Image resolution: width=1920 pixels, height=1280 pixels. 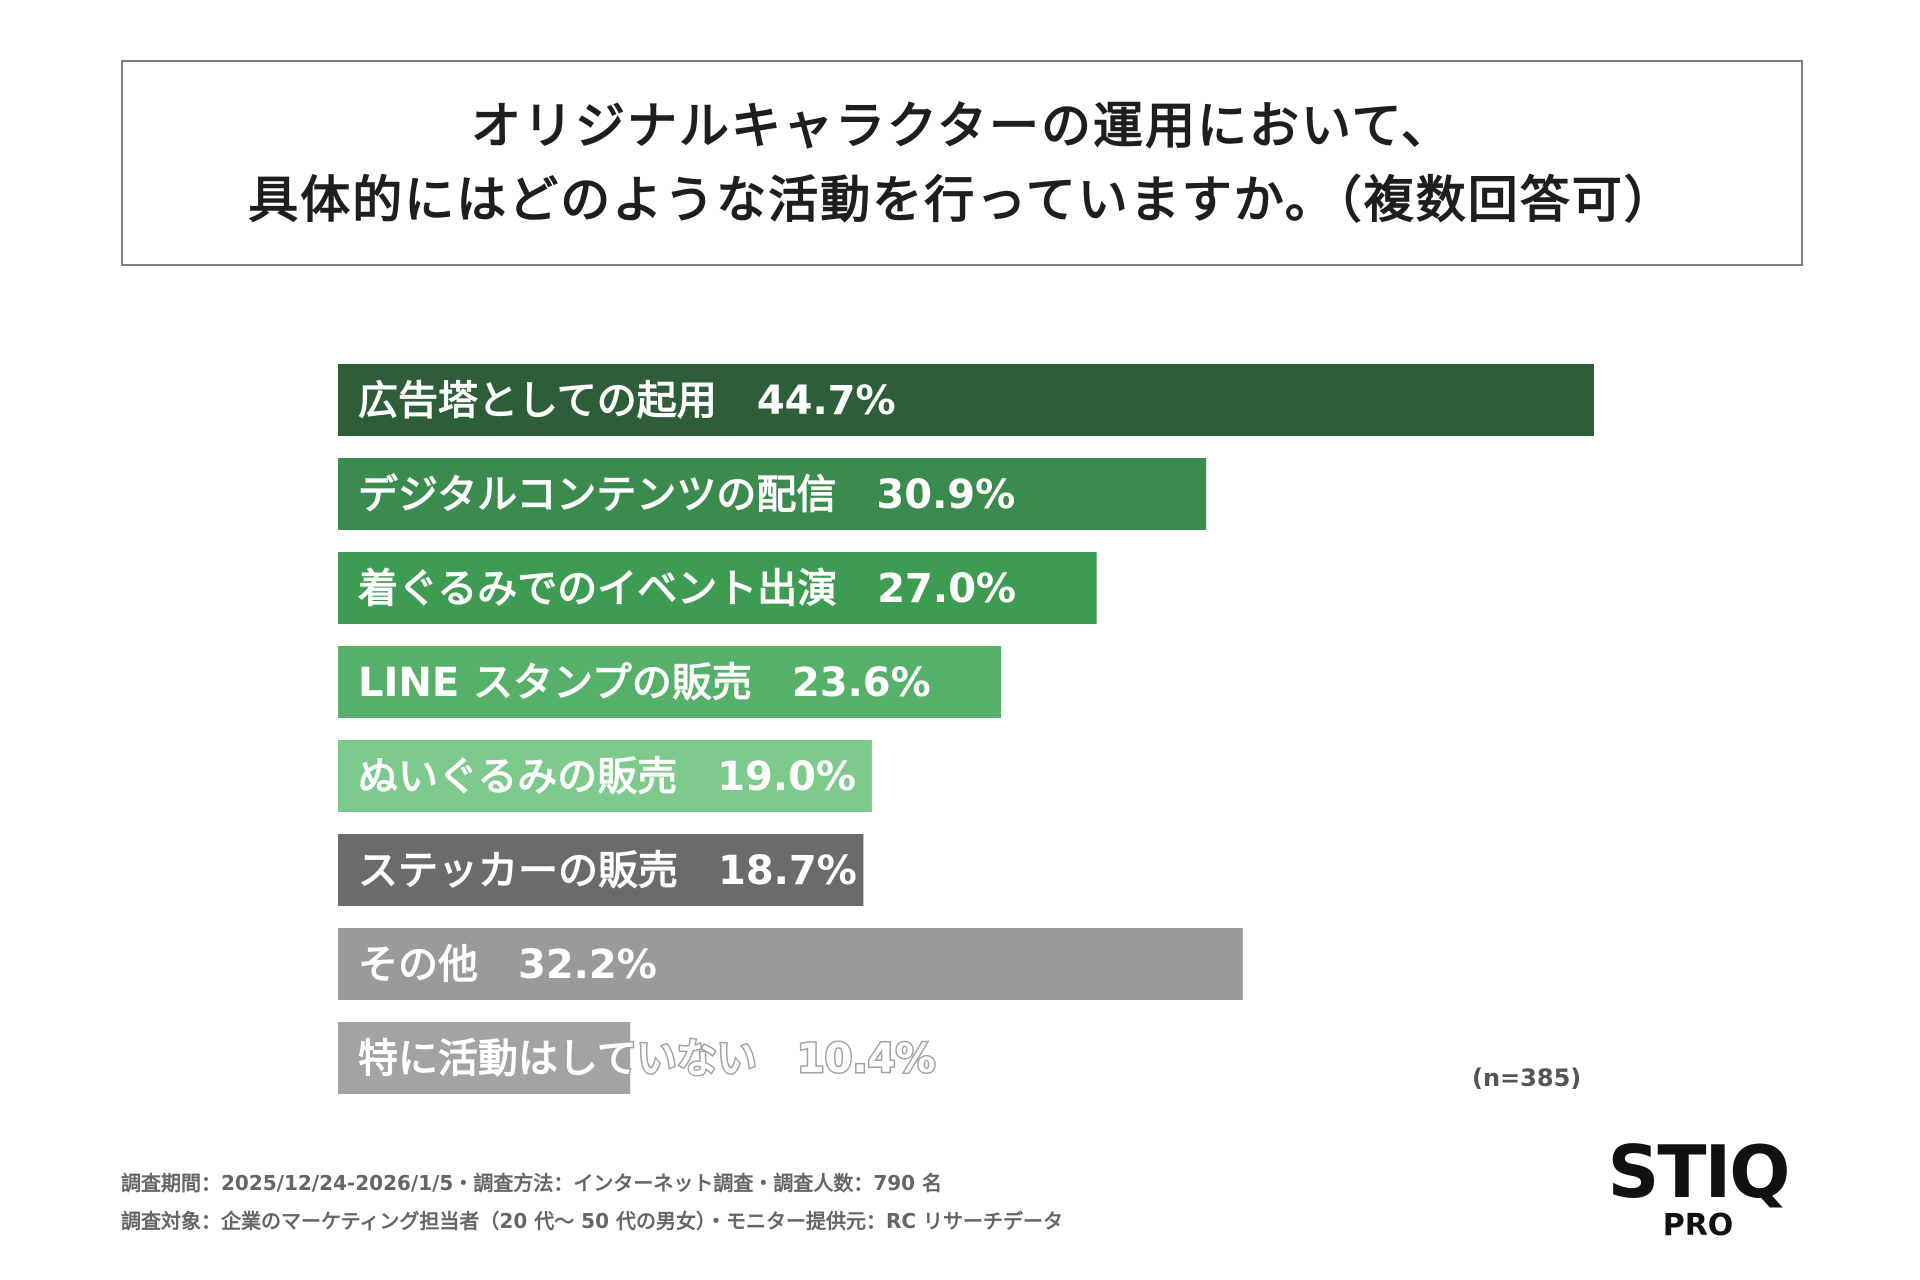 I want to click on value-label: 30.9%, so click(x=945, y=495).